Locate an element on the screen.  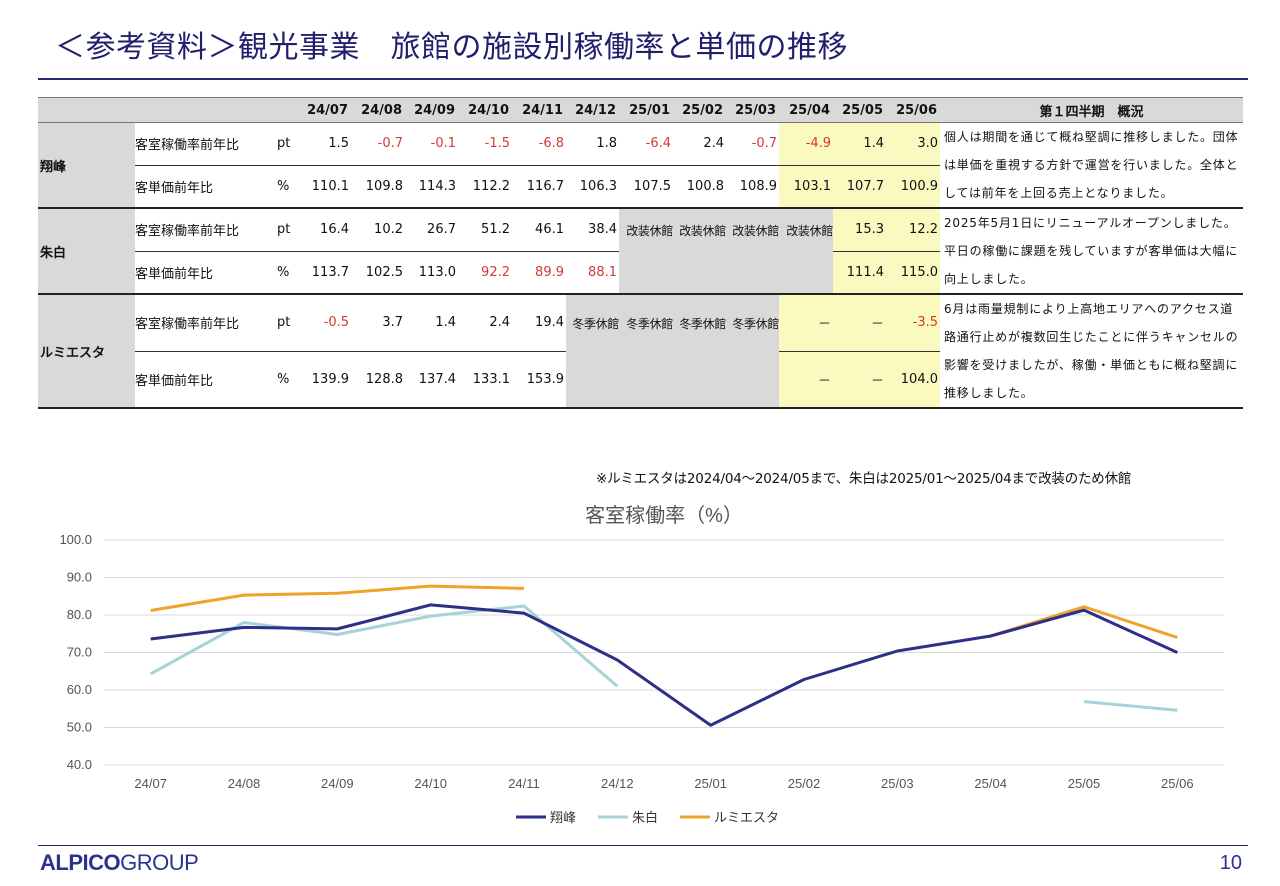
metric-label: 客室稼働率前年比 is located at coordinates (205, 230).